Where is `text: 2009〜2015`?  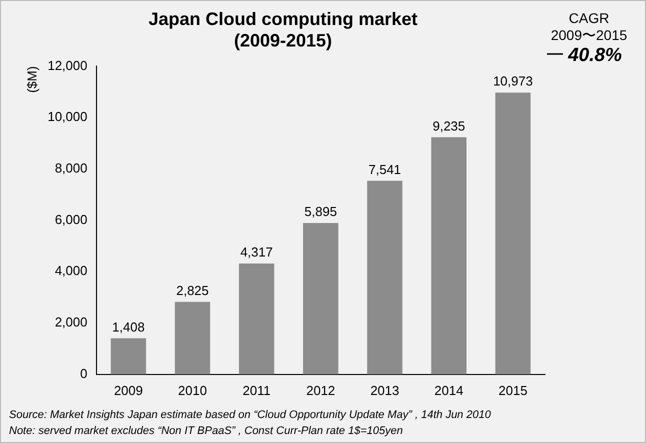 text: 2009〜2015 is located at coordinates (589, 35).